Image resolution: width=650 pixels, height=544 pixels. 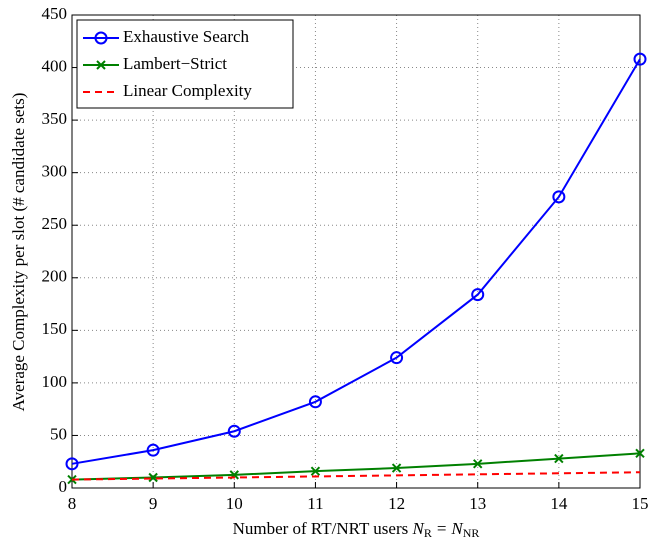 What do you see at coordinates (471, 533) in the screenshot?
I see `x-axis-label-math: NR` at bounding box center [471, 533].